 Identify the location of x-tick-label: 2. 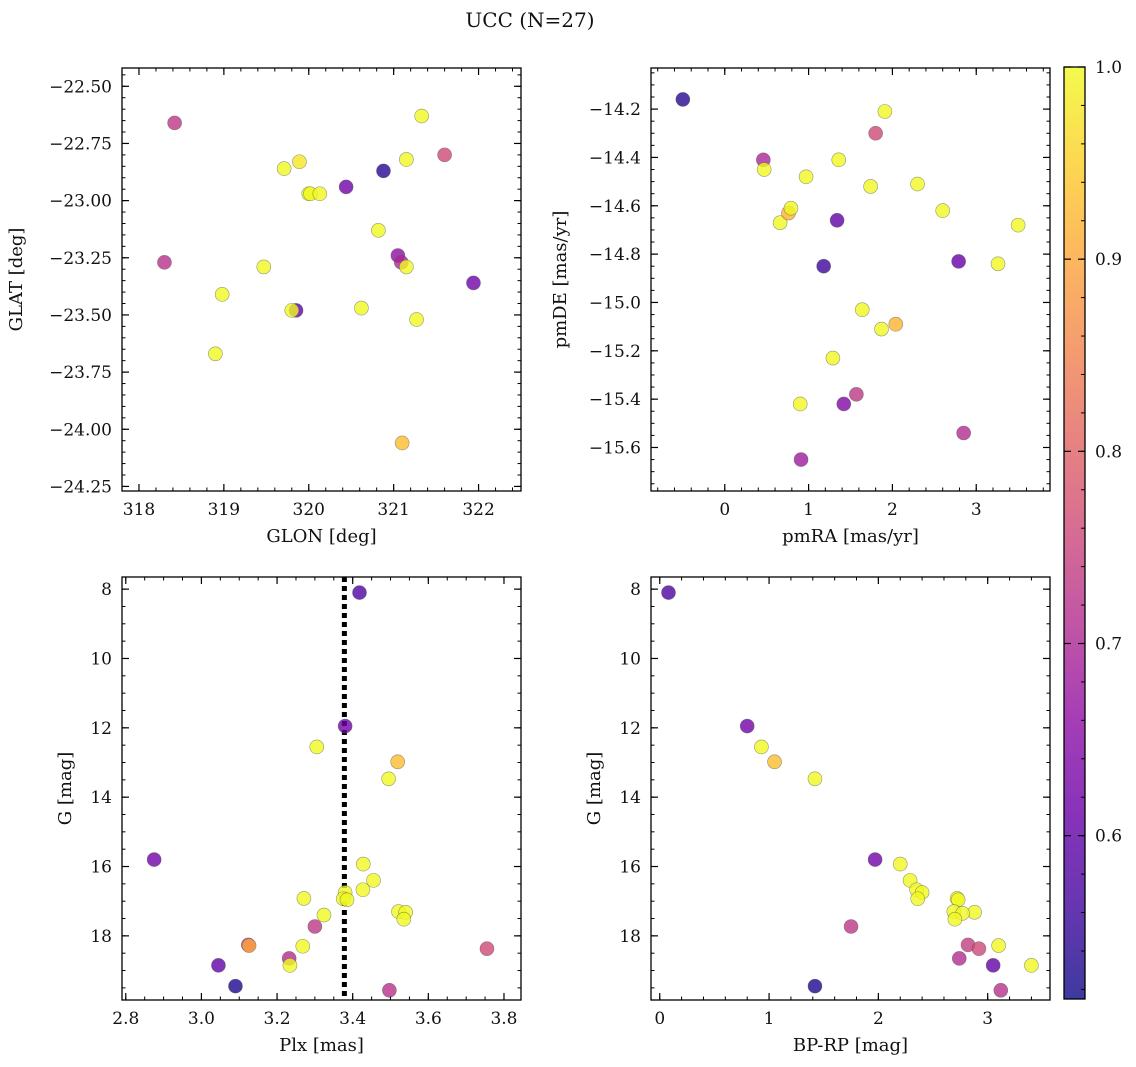
(878, 1019).